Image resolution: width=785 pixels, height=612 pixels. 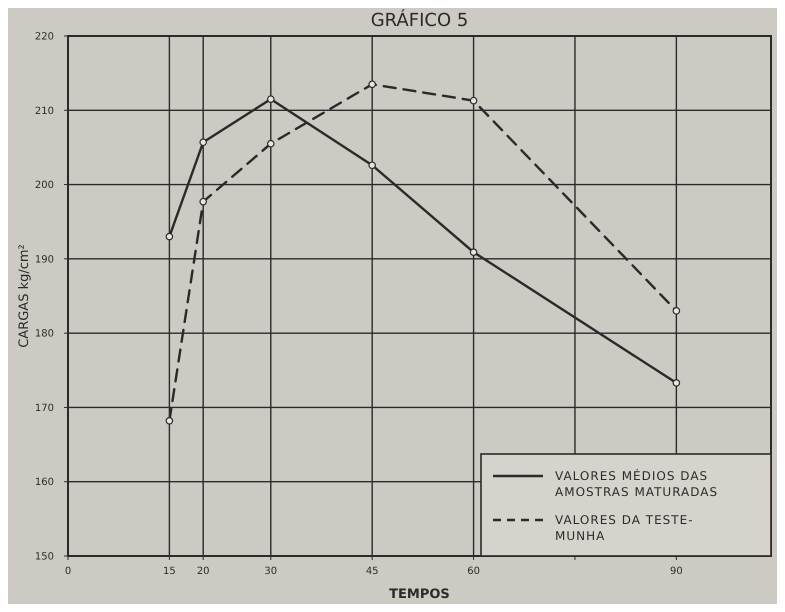 I want to click on y-tick-label: 220, so click(x=44, y=37).